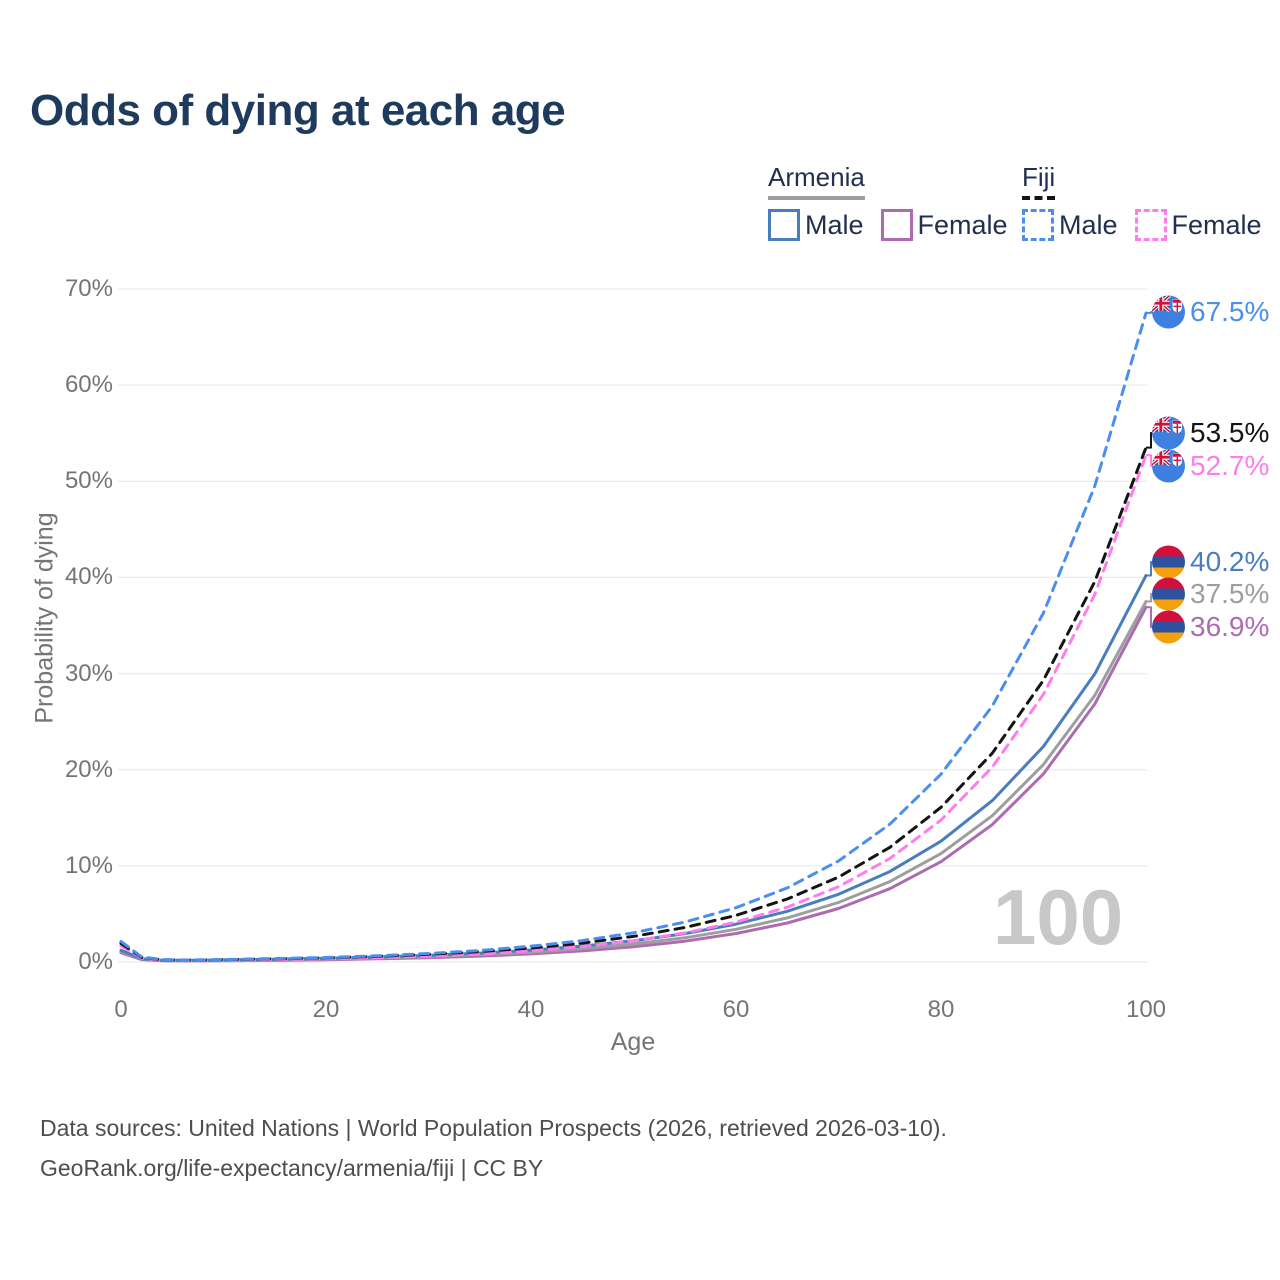  I want to click on watermark-age-100: 100, so click(1058, 917).